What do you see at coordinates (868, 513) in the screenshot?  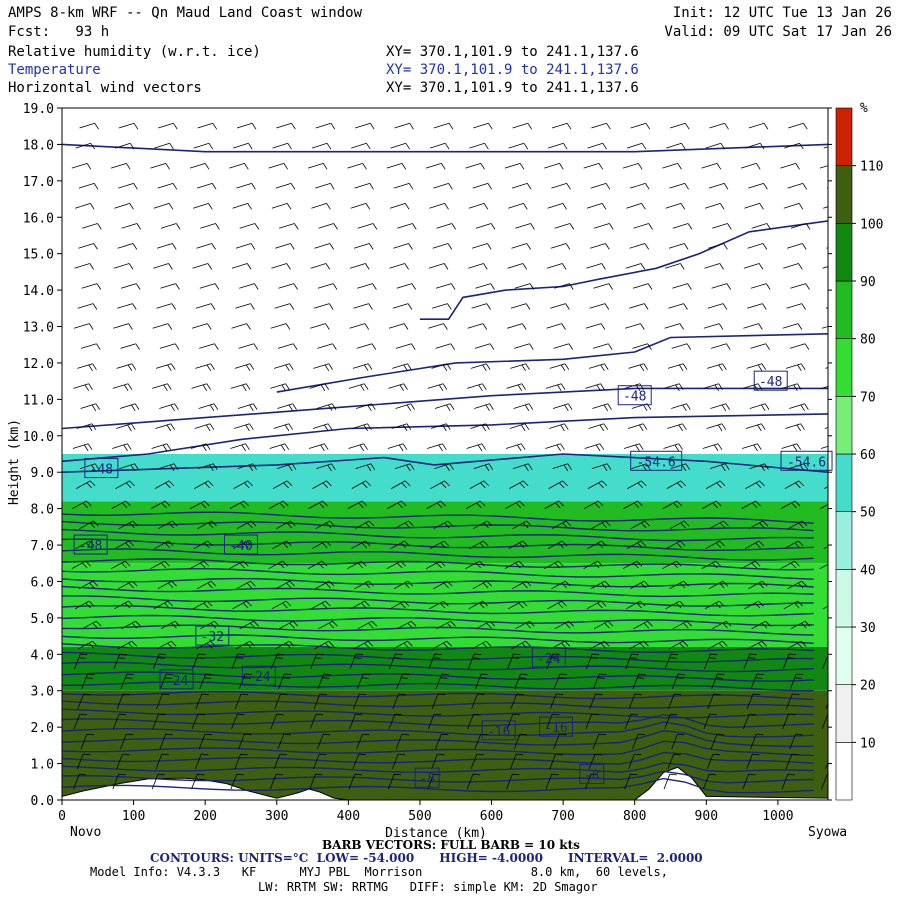 I see `colorbar-label: 50` at bounding box center [868, 513].